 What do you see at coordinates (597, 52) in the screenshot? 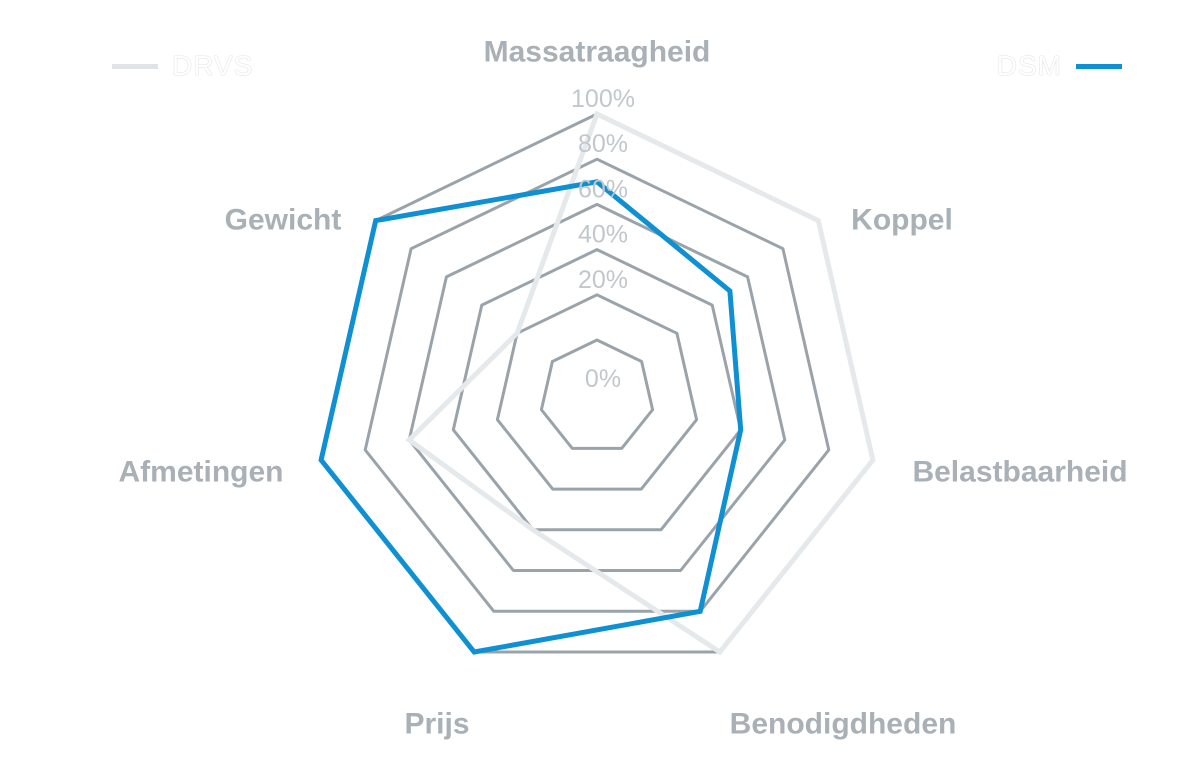
I see `axis-label-massatraagheid: Massatraagheid` at bounding box center [597, 52].